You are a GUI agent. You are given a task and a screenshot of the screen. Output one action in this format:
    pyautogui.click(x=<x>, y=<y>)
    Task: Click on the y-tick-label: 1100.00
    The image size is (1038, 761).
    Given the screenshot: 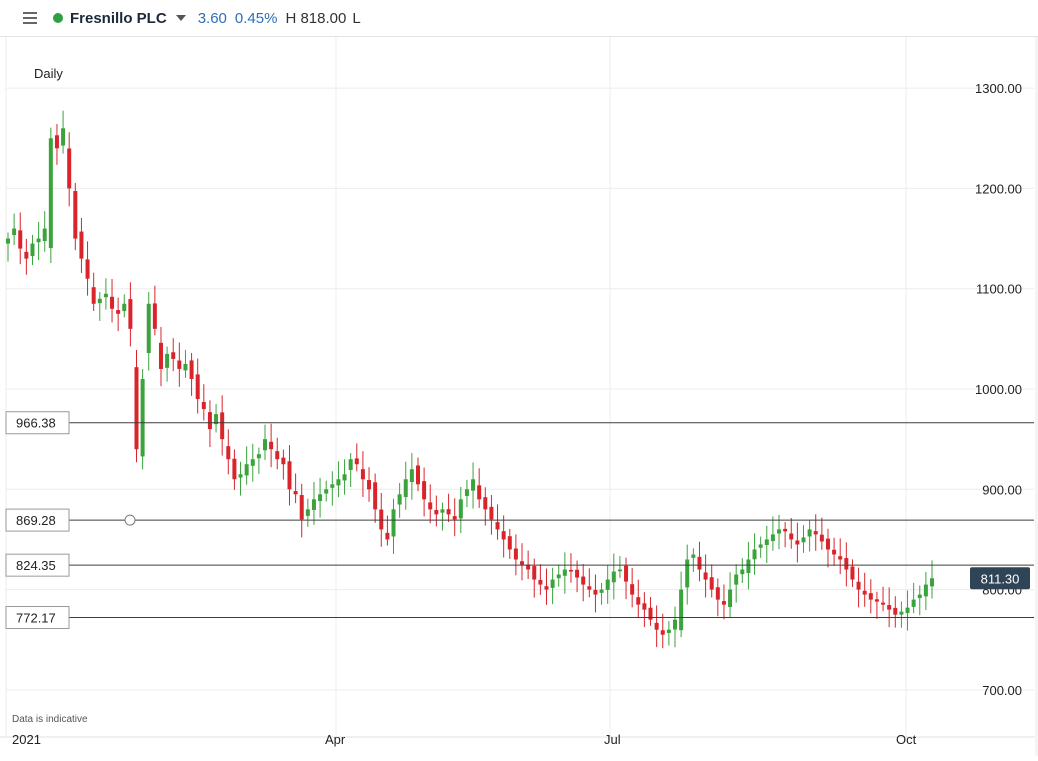 What is the action you would take?
    pyautogui.click(x=999, y=289)
    